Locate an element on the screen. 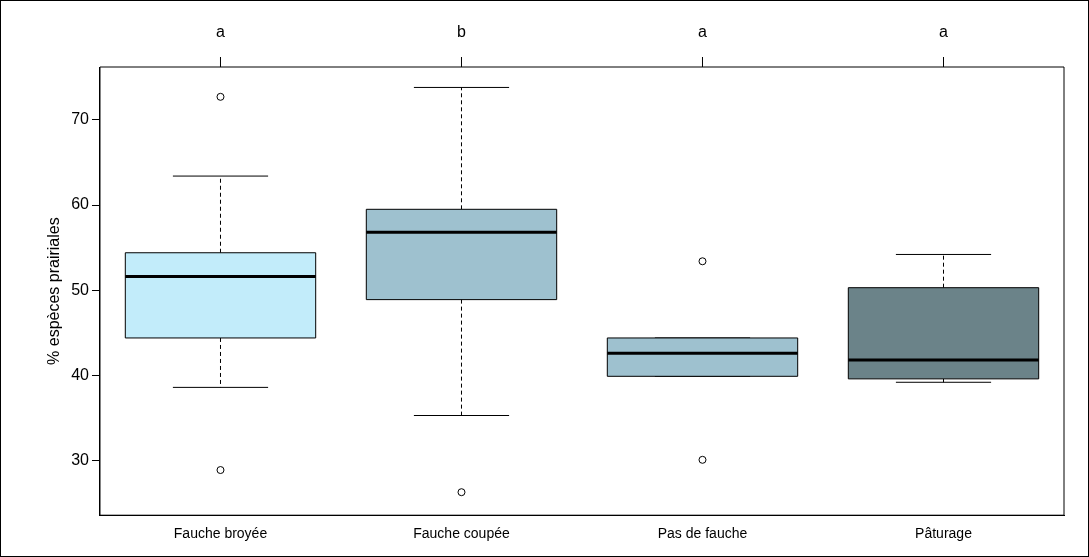  y-tick-label: 40 is located at coordinates (80, 374).